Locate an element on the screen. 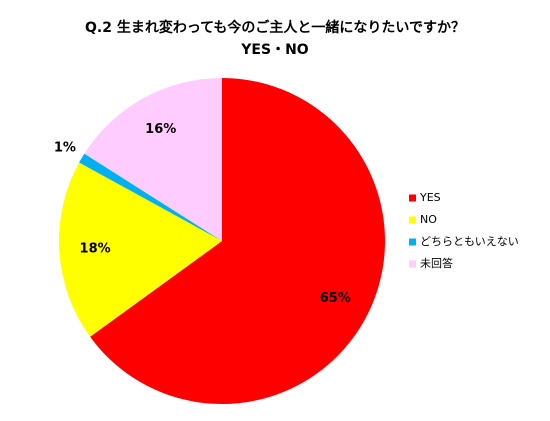 The height and width of the screenshot is (421, 550). data-label: 16% is located at coordinates (160, 129).